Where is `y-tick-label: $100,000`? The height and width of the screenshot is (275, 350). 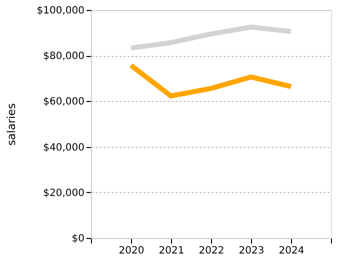 y-tick-label: $100,000 is located at coordinates (60, 11).